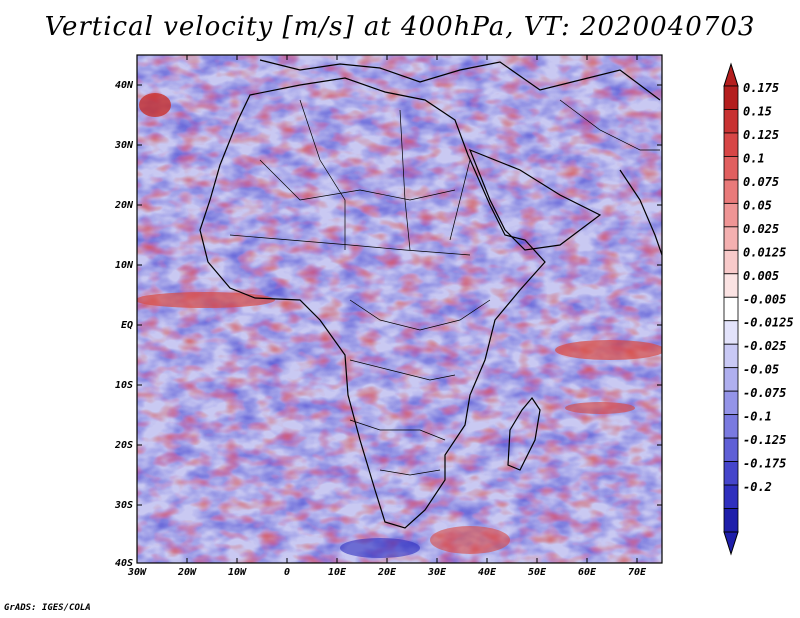 The width and height of the screenshot is (800, 618). Describe the element at coordinates (764, 464) in the screenshot. I see `colorbar-label: -0.175` at that location.